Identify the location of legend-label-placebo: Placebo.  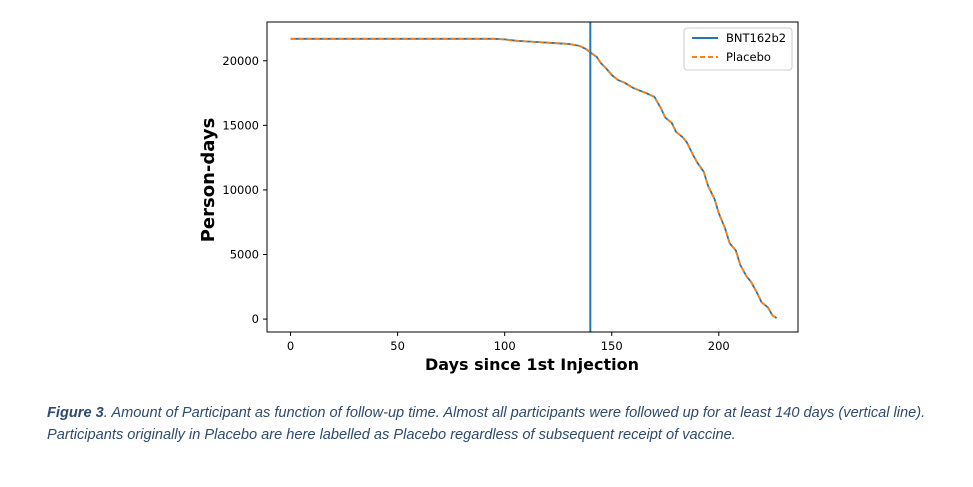
(748, 57).